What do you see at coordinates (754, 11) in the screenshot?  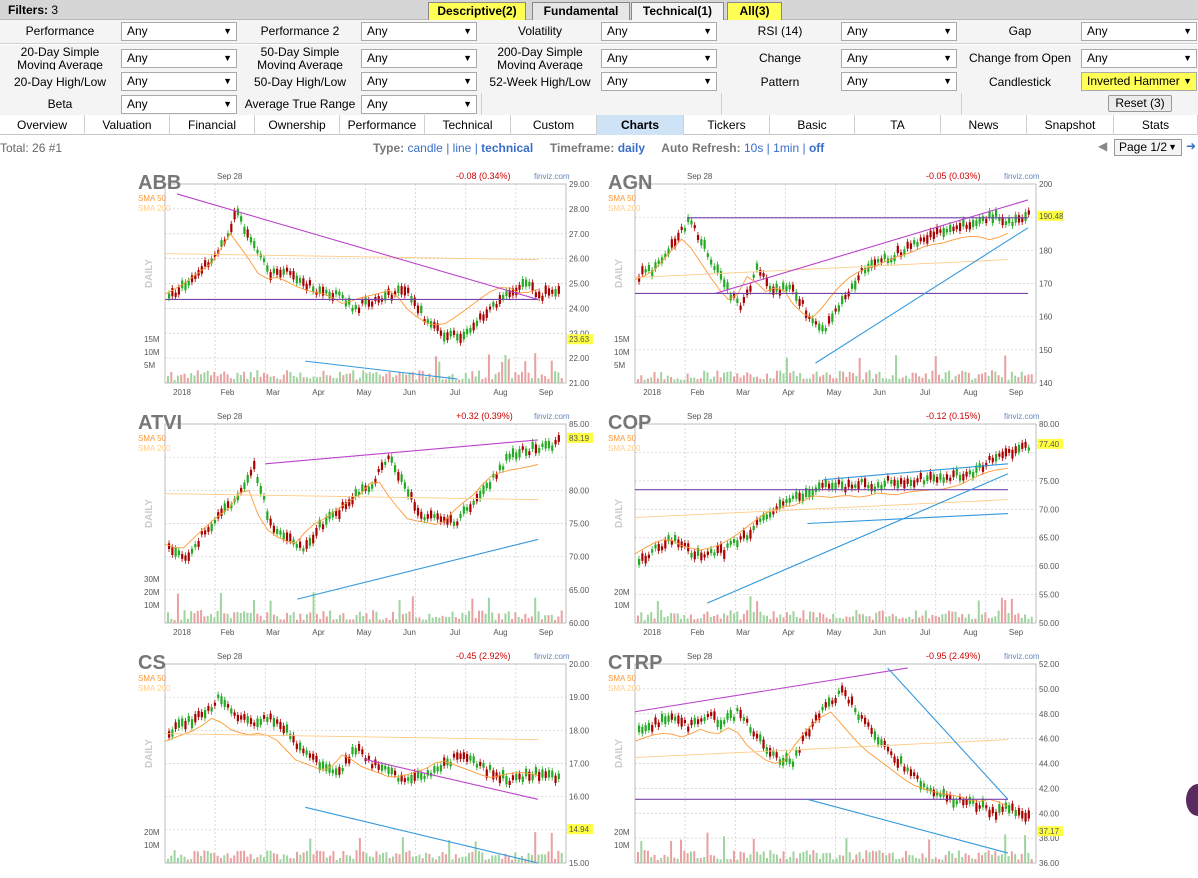 I see `tab-all: All(3)` at bounding box center [754, 11].